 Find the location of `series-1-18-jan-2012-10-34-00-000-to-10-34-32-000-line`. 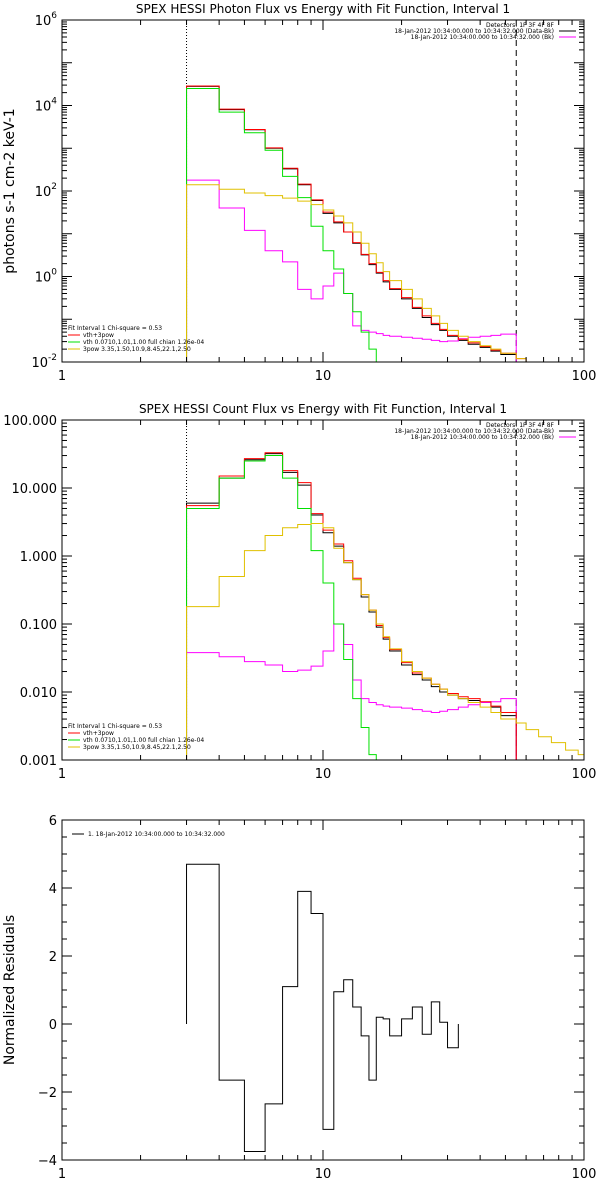

series-1-18-jan-2012-10-34-00-000-to-10-34-32-000-line is located at coordinates (322, 1007).